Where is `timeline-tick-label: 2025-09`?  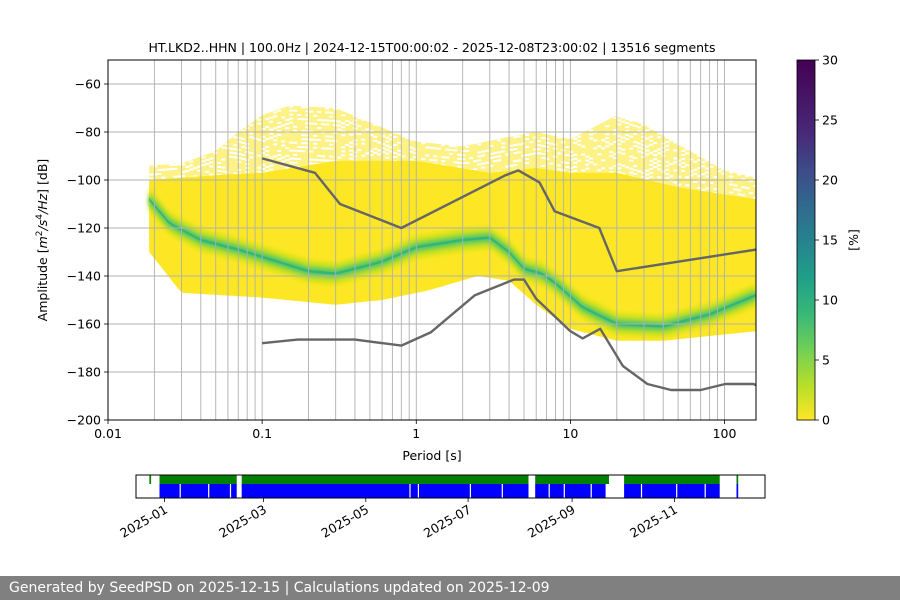 timeline-tick-label: 2025-09 is located at coordinates (551, 521).